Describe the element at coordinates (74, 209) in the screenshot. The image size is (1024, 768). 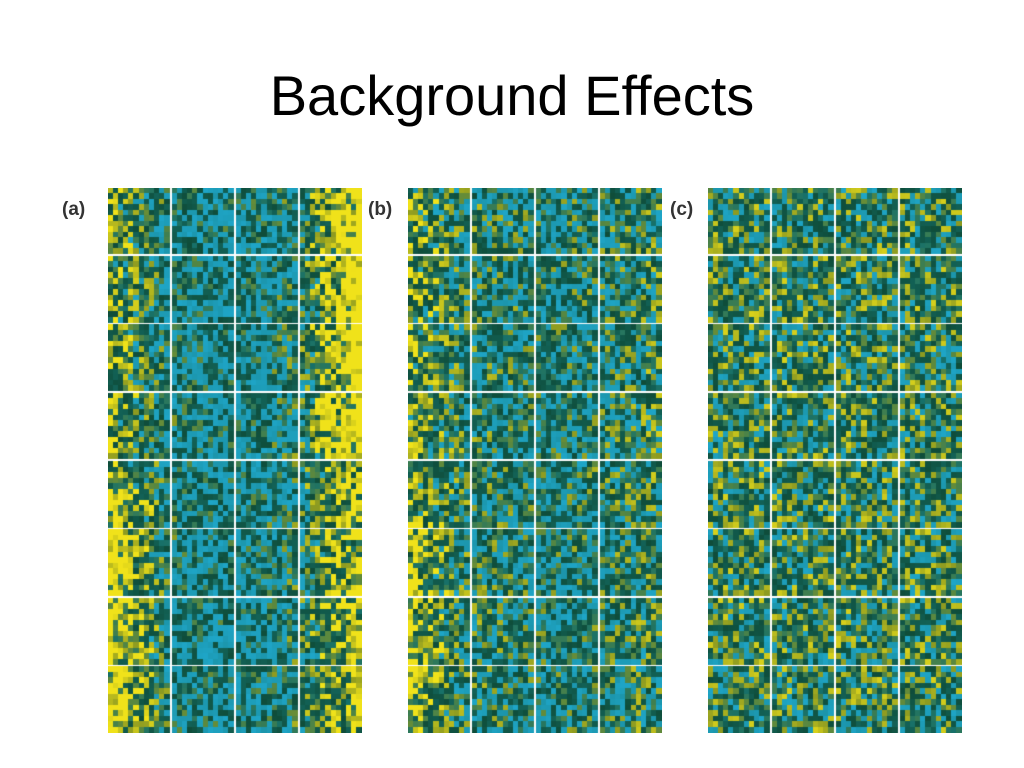
I see `panel-label-a: (a)` at that location.